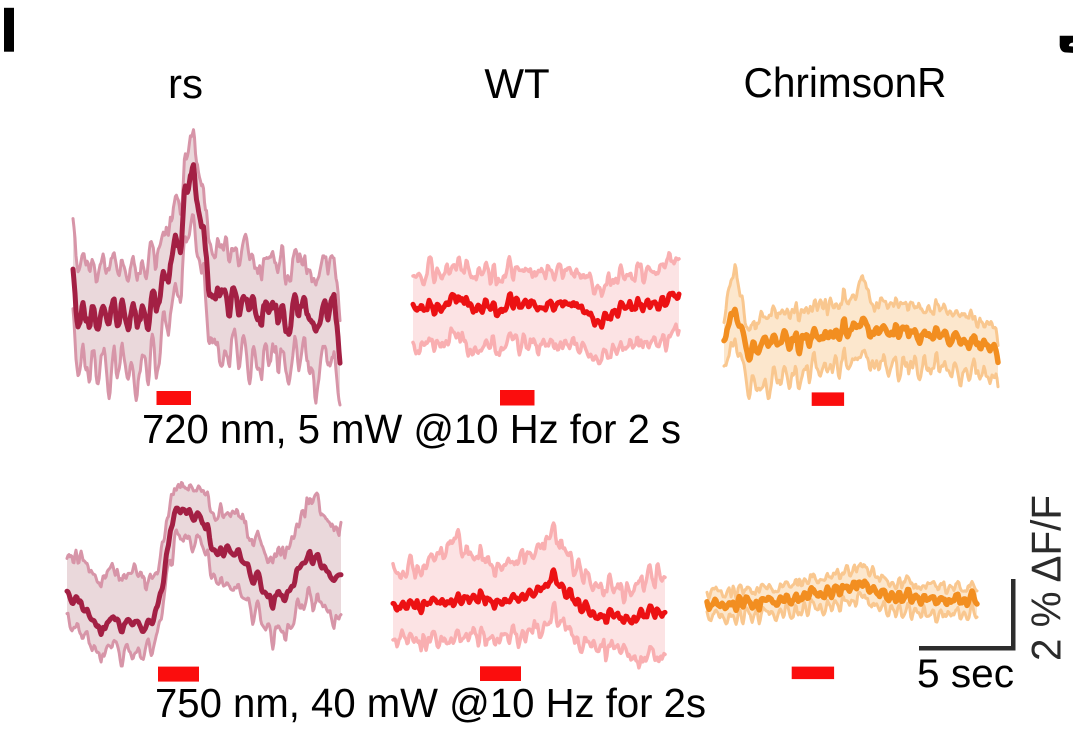 The width and height of the screenshot is (1073, 738). What do you see at coordinates (185, 83) in the screenshot?
I see `svg-text: rs` at bounding box center [185, 83].